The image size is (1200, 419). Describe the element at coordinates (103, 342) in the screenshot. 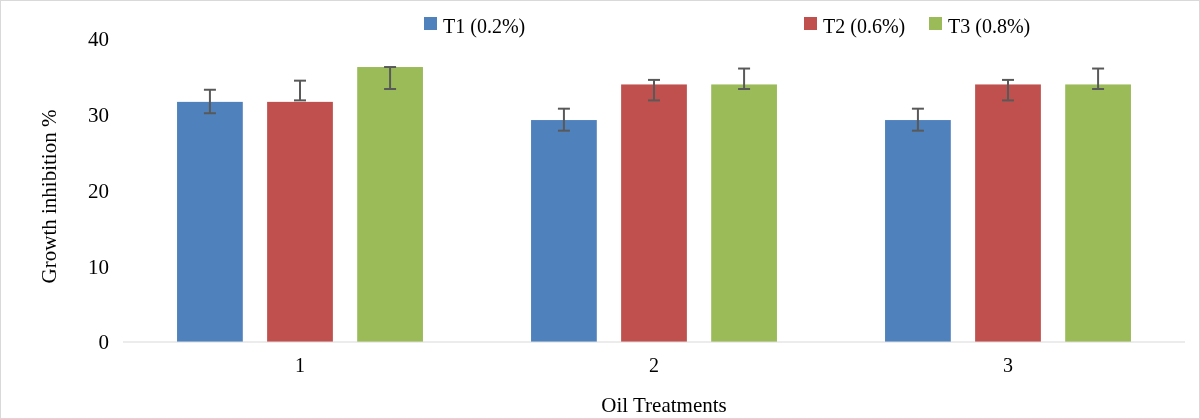

I see `y-tick-label: 0` at that location.